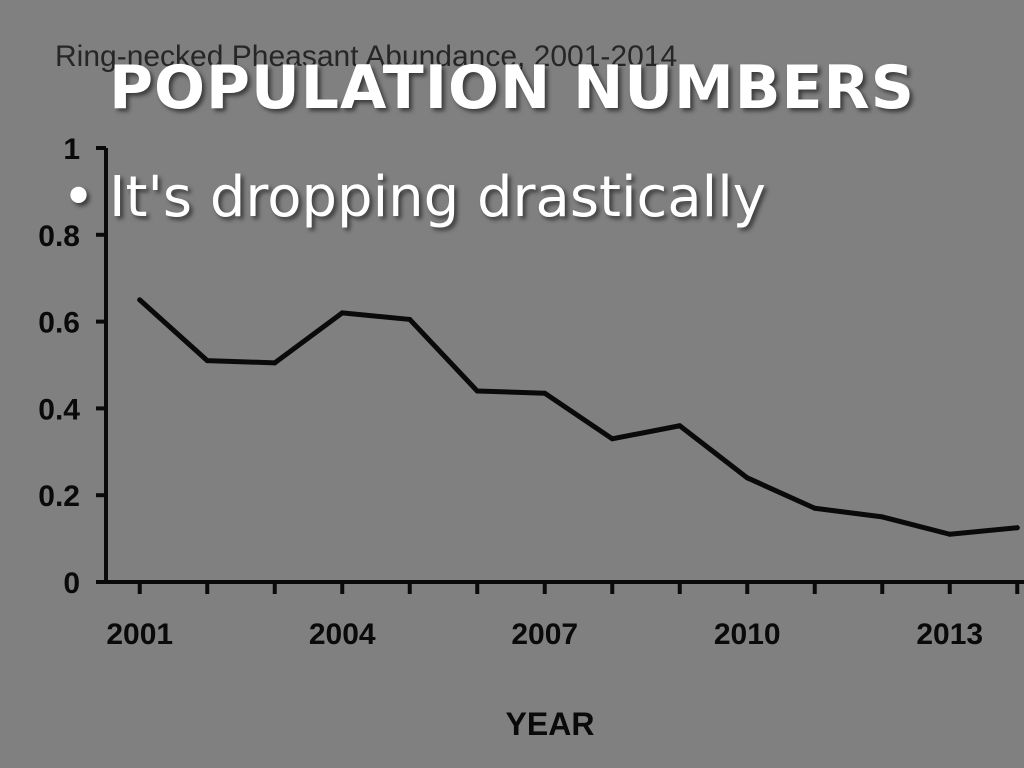 This screenshot has width=1024, height=768. I want to click on x-tick-label: 2013, so click(949, 634).